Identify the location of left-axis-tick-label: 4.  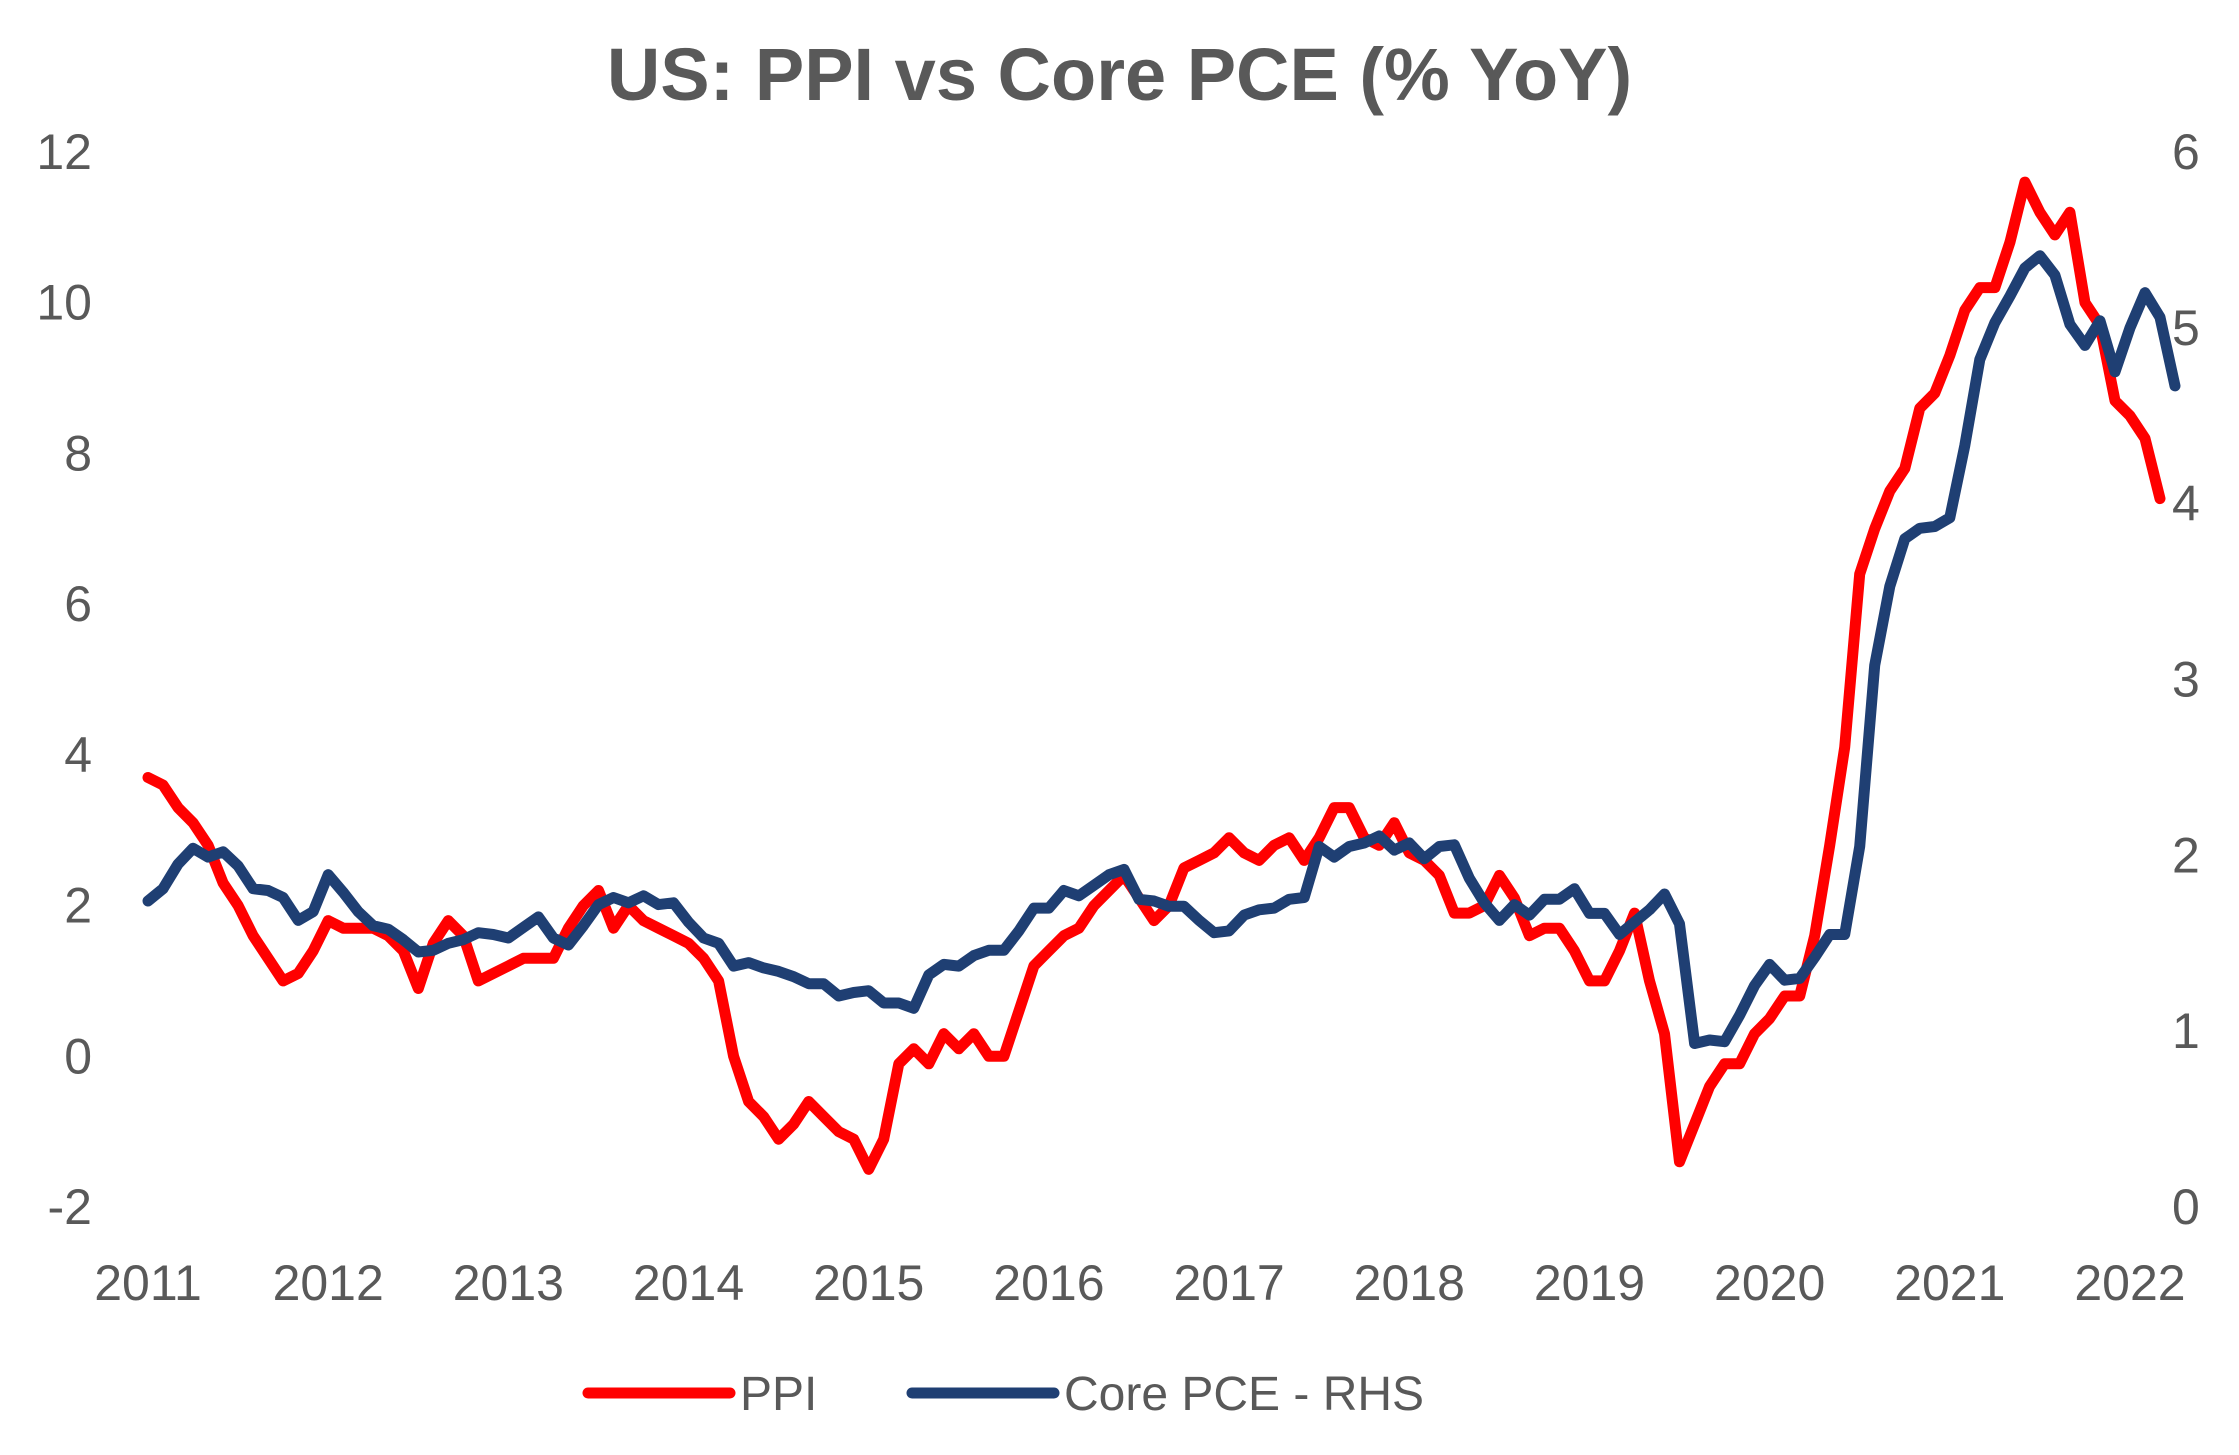
(78, 755).